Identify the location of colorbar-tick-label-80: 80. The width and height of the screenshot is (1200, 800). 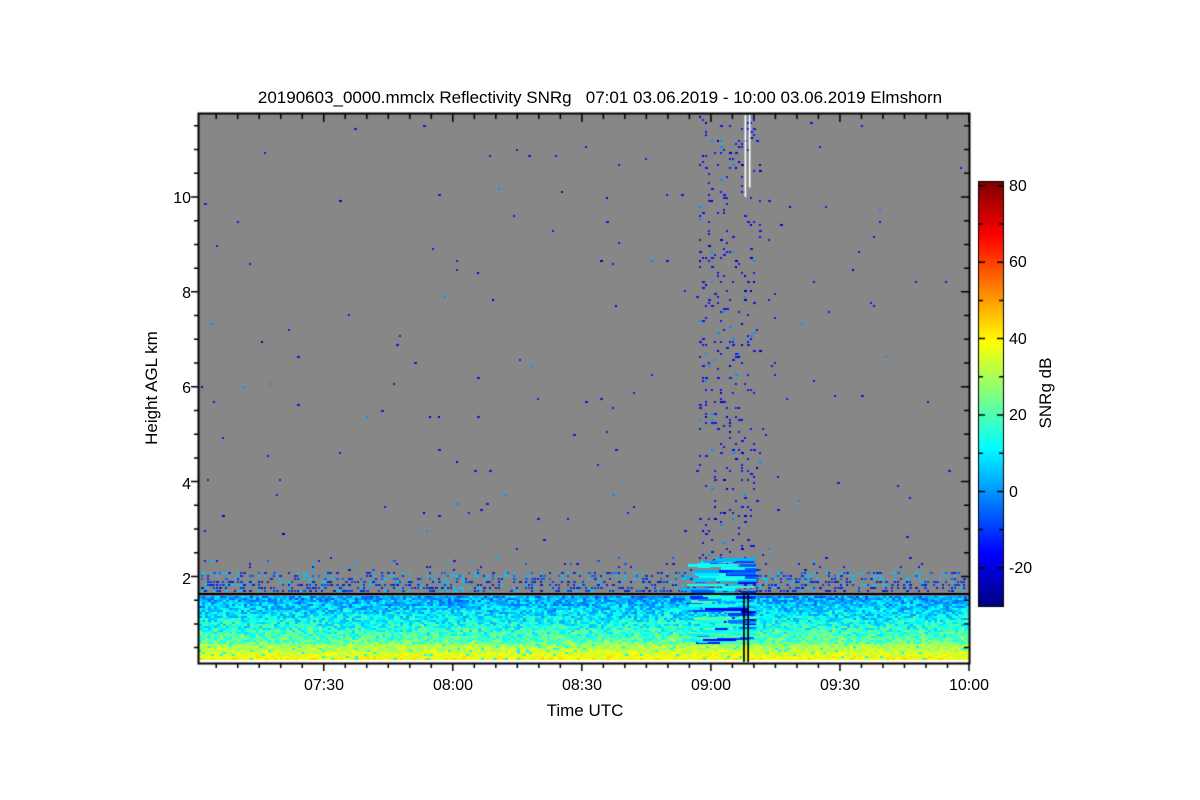
(1018, 186).